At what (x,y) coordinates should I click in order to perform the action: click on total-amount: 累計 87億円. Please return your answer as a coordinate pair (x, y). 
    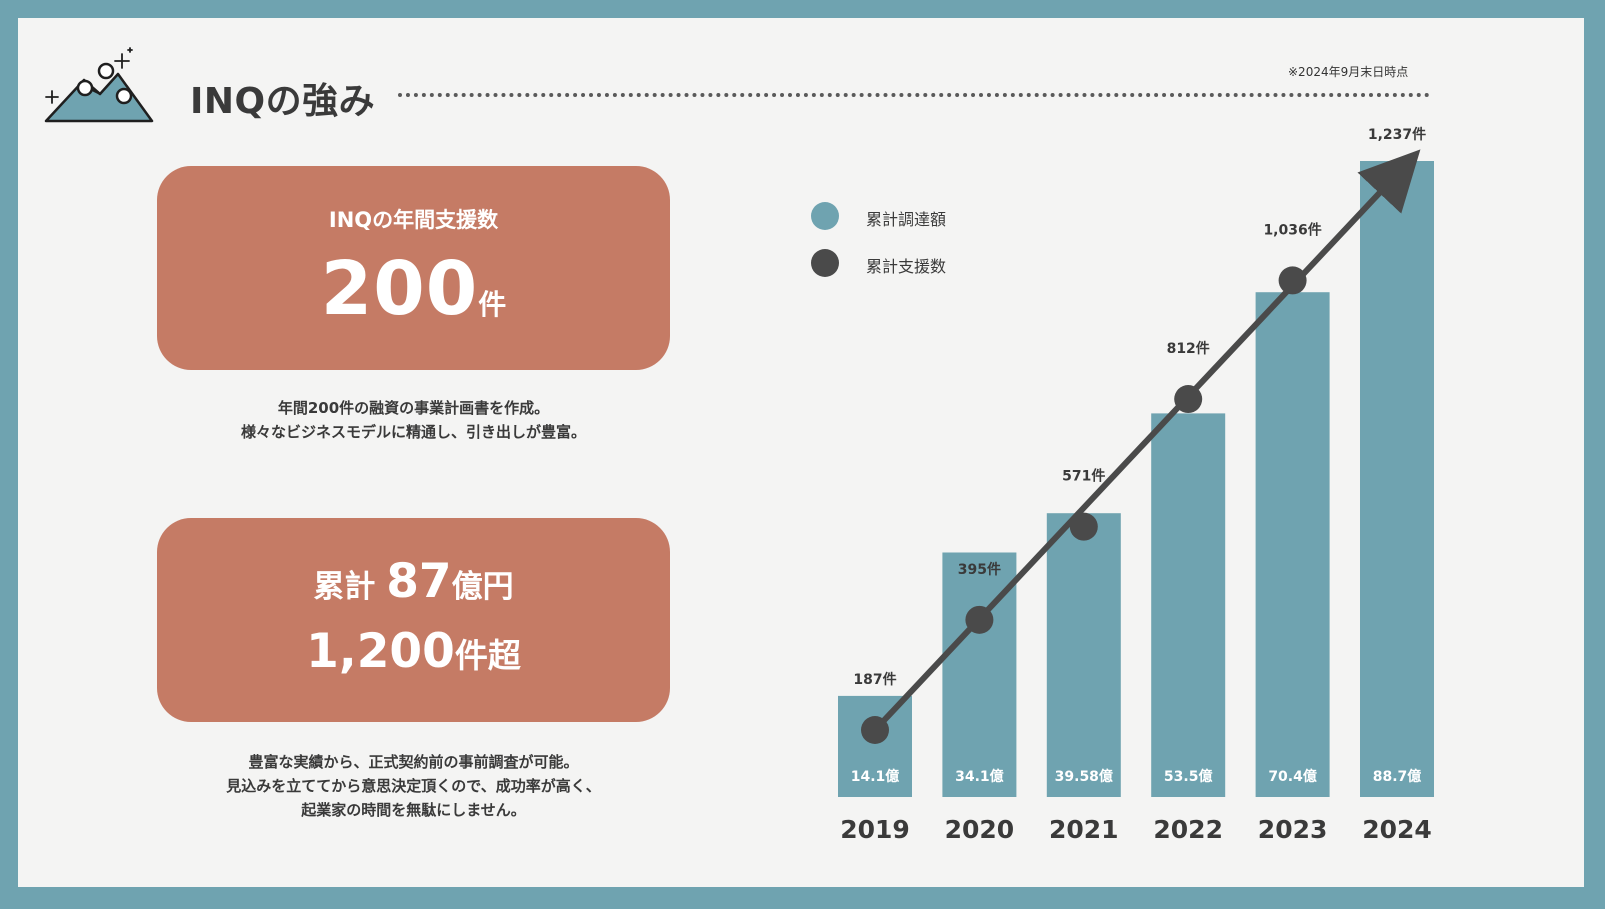
    Looking at the image, I should click on (413, 581).